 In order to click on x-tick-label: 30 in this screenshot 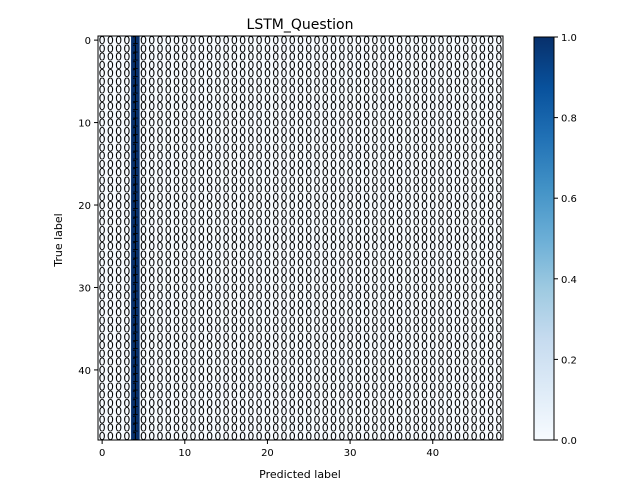, I will do `click(350, 453)`.